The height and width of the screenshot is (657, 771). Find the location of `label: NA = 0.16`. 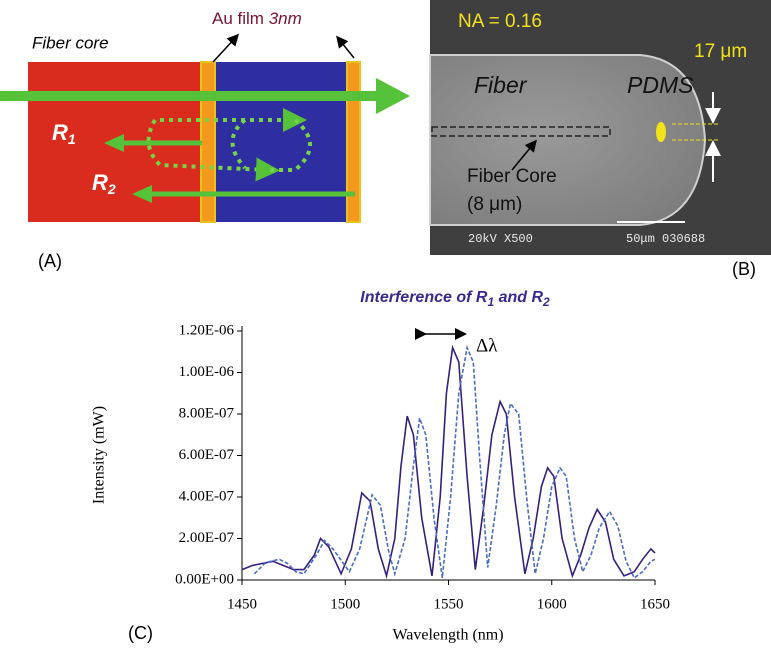

label: NA = 0.16 is located at coordinates (500, 21).